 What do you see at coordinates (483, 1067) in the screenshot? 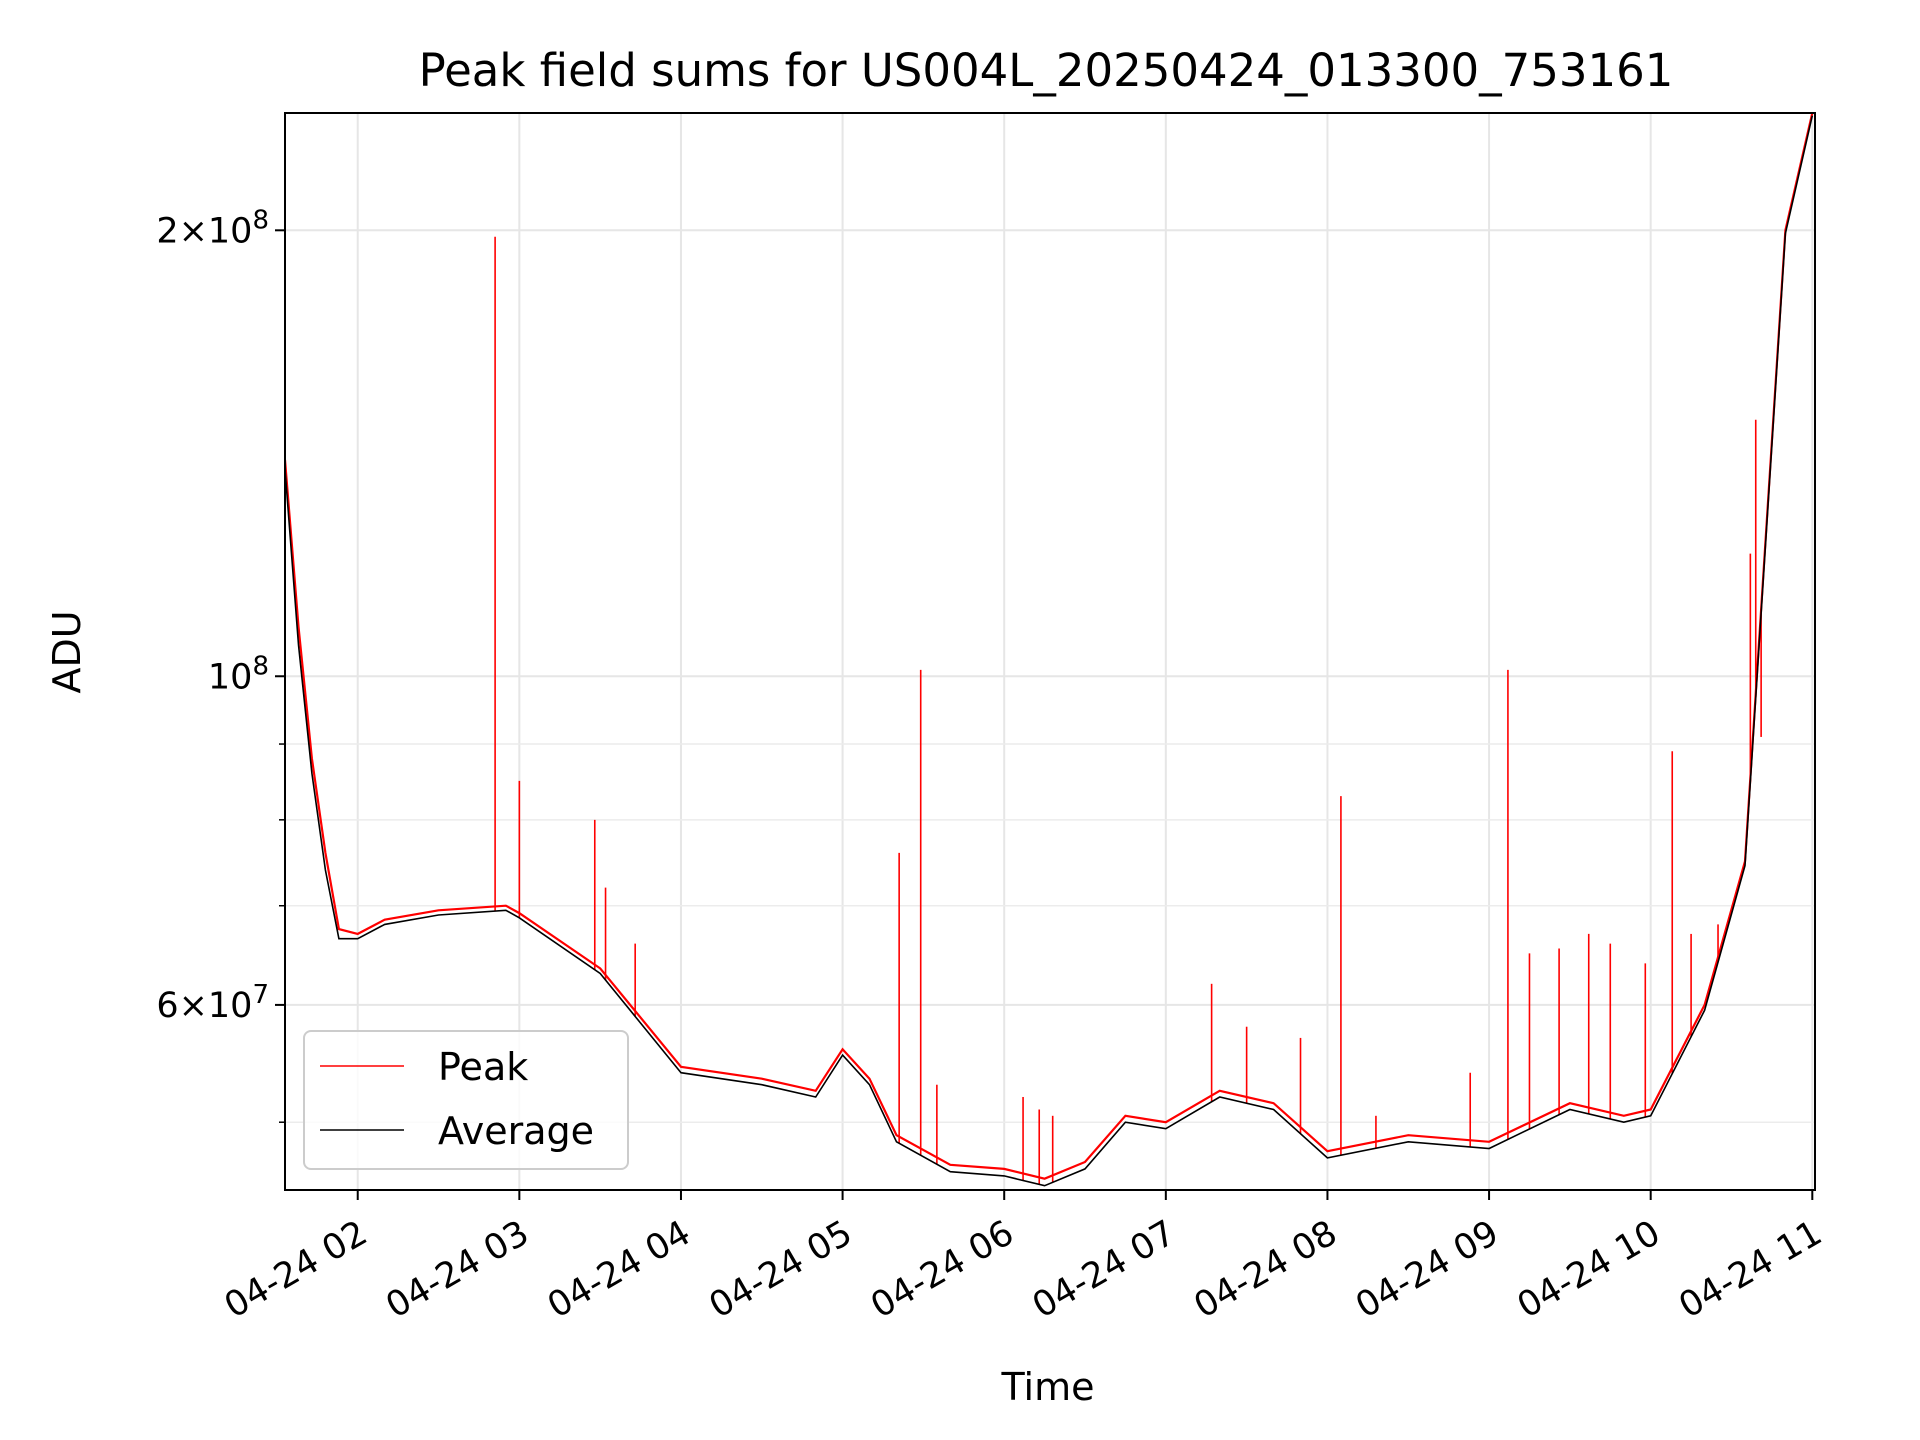
I see `legend-peak-label: Peak` at bounding box center [483, 1067].